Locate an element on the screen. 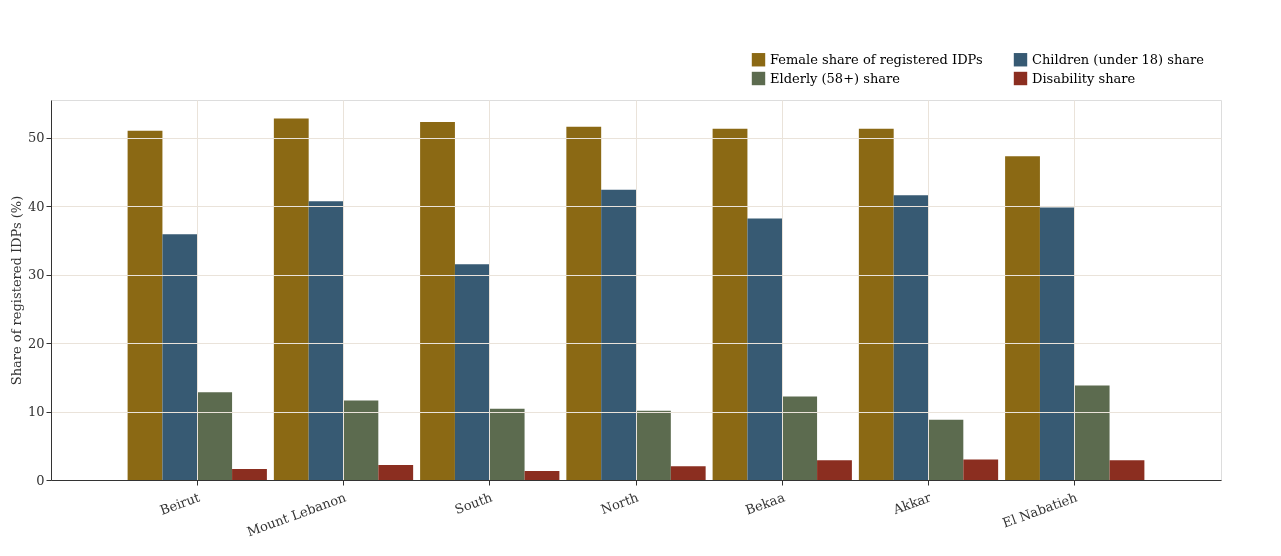 This screenshot has height=556, width=1281. legend-label: Elderly (58+) share is located at coordinates (835, 78).